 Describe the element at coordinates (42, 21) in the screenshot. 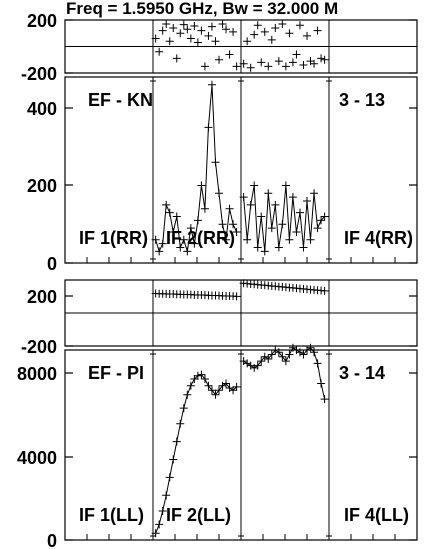

I see `y-tick-label: 200` at that location.